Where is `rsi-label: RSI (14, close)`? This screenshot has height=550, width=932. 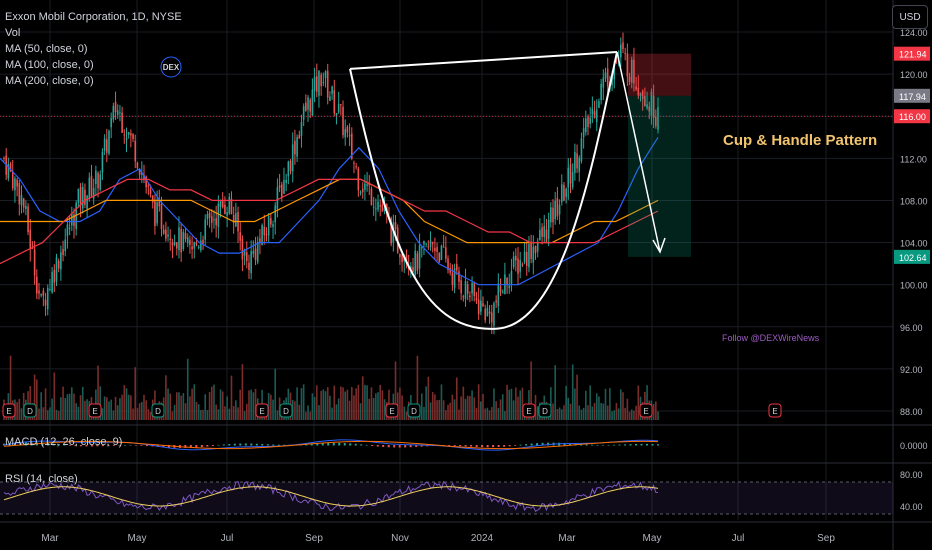
rsi-label: RSI (14, close) is located at coordinates (41, 479).